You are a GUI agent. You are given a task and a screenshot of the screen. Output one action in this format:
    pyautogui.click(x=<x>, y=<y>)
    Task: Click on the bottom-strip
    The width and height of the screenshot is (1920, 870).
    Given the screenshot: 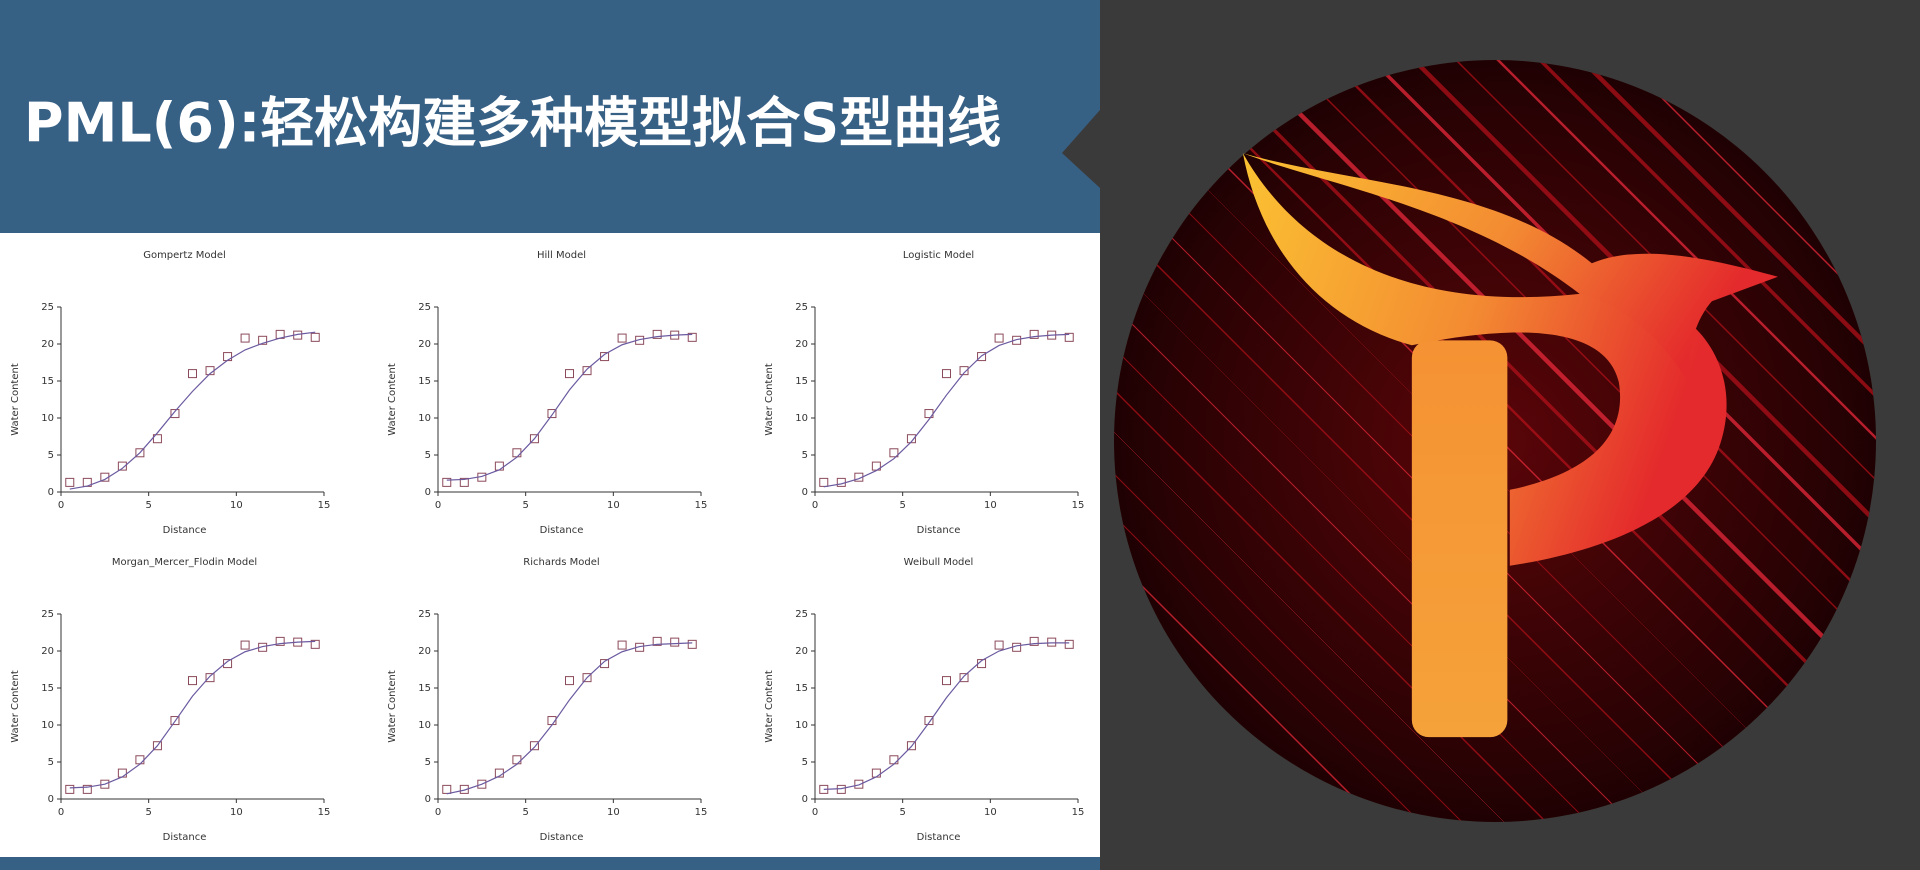 What is the action you would take?
    pyautogui.click(x=550, y=863)
    